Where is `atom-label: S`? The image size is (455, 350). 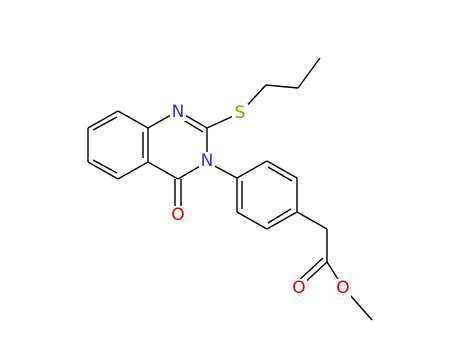
atom-label: S is located at coordinates (240, 113).